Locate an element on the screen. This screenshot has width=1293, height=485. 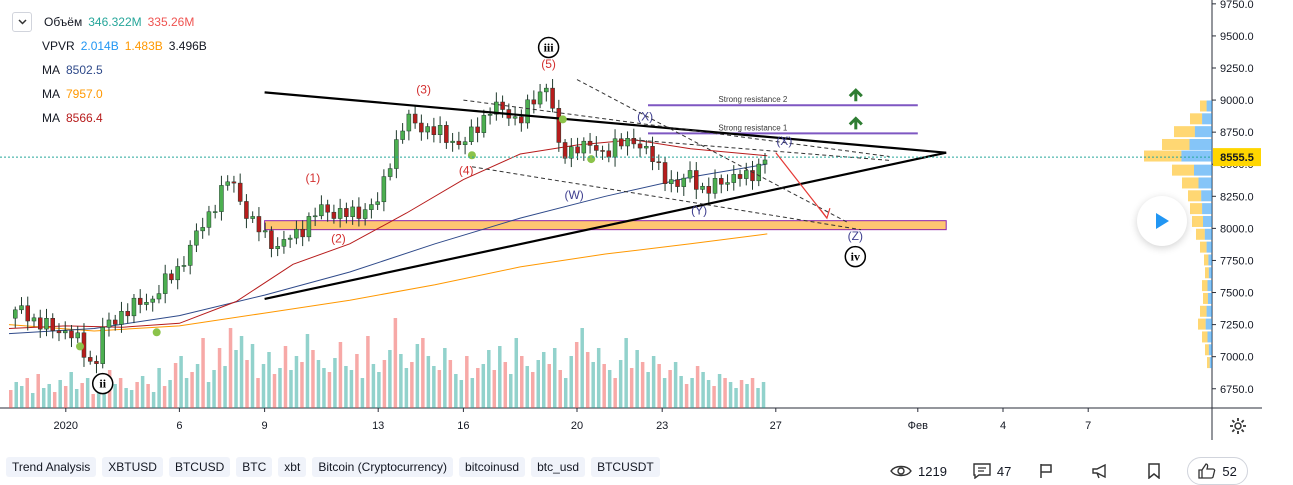
tag: btc_usd is located at coordinates (558, 467).